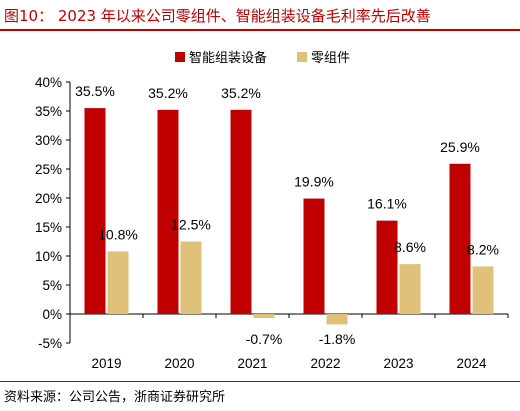 The image size is (520, 411). Describe the element at coordinates (302, 57) in the screenshot. I see `legend-swatch-components` at that location.